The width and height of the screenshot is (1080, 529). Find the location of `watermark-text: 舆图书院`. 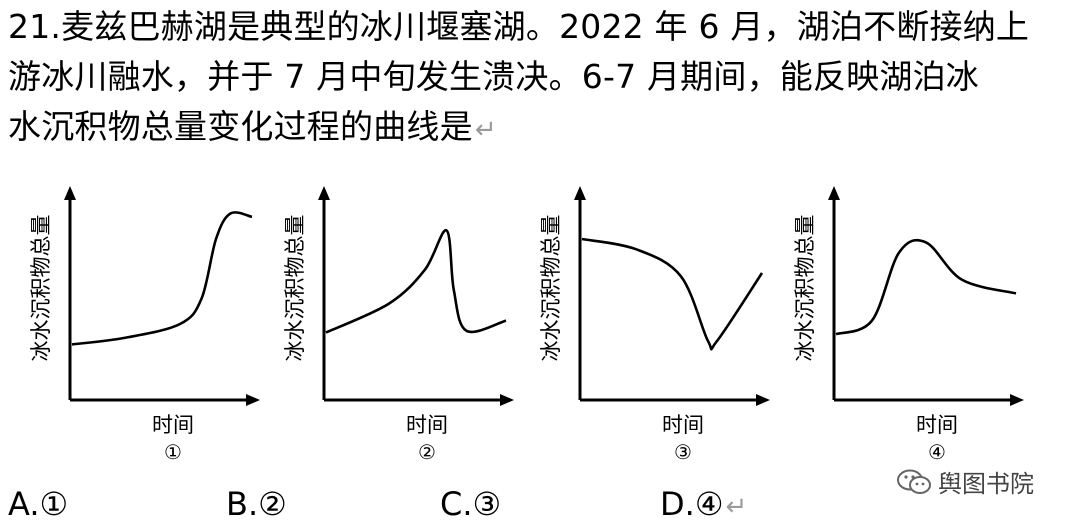

watermark-text: 舆图书院 is located at coordinates (986, 484).